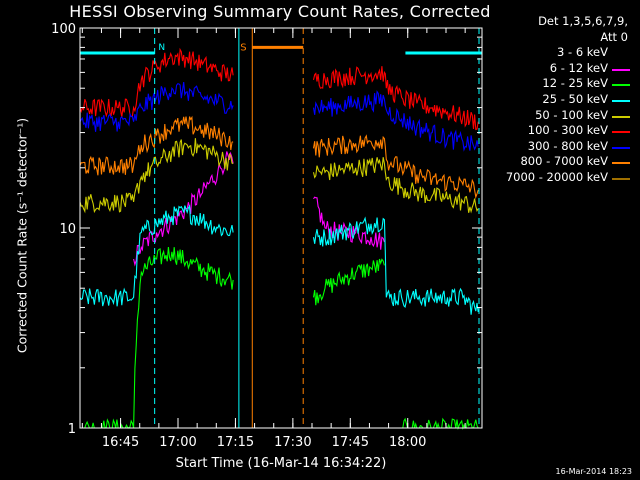 Image resolution: width=640 pixels, height=480 pixels. I want to click on x-tick-label-0: 16:45, so click(120, 442).